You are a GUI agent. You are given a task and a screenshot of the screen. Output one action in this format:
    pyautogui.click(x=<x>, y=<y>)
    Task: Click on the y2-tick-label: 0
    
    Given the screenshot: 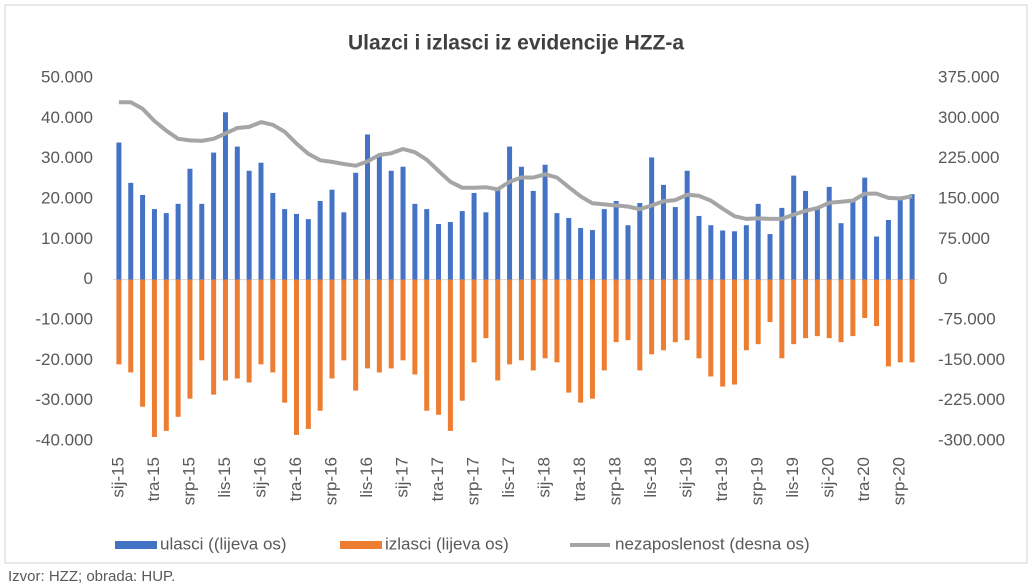 What is the action you would take?
    pyautogui.click(x=942, y=278)
    